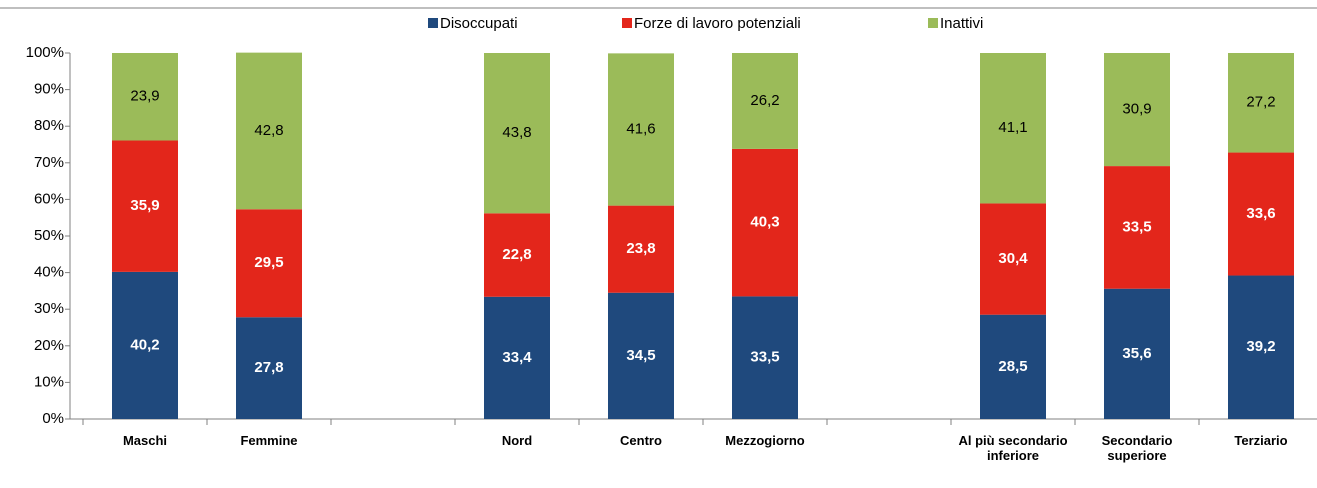  Describe the element at coordinates (145, 440) in the screenshot. I see `x-tick-label: Maschi` at that location.